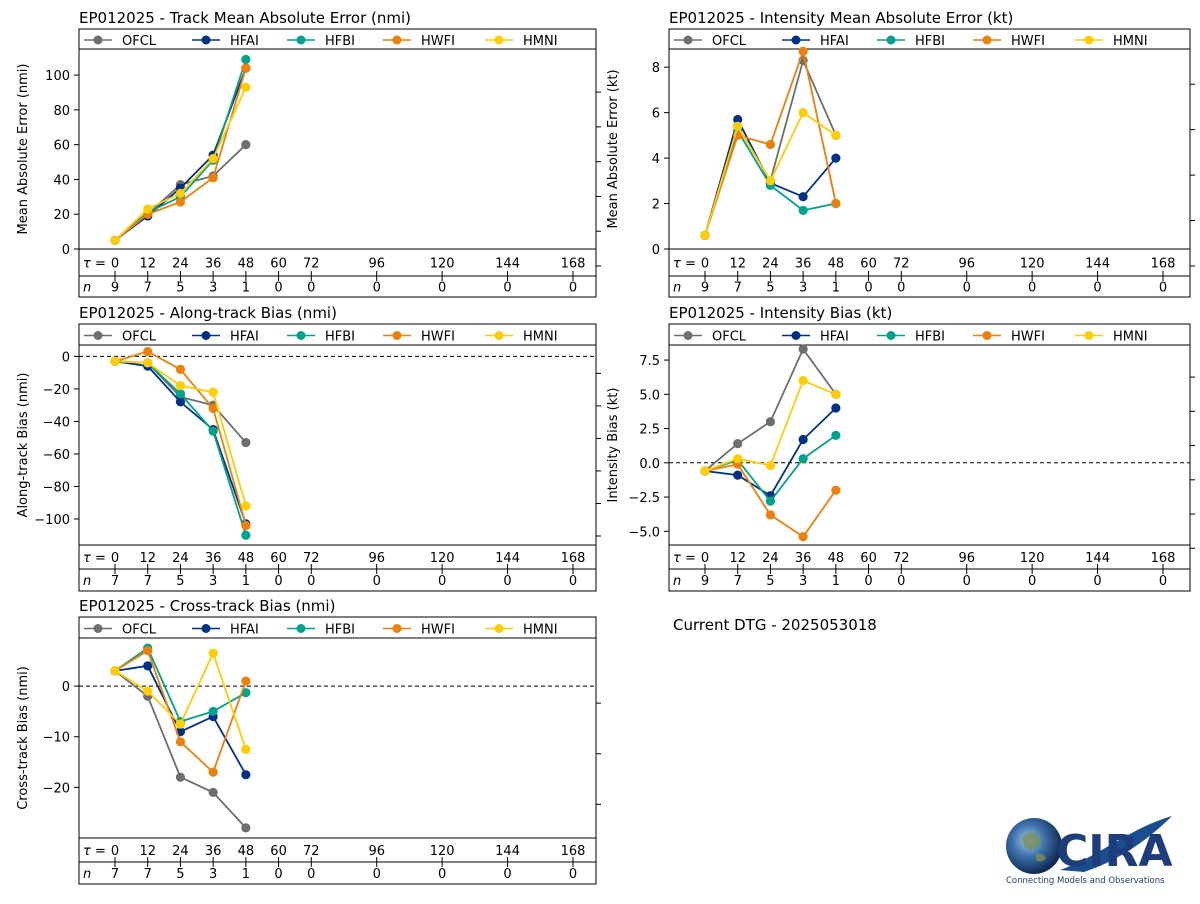  I want to click on y-axis-label: Intensity Bias (kt), so click(613, 445).